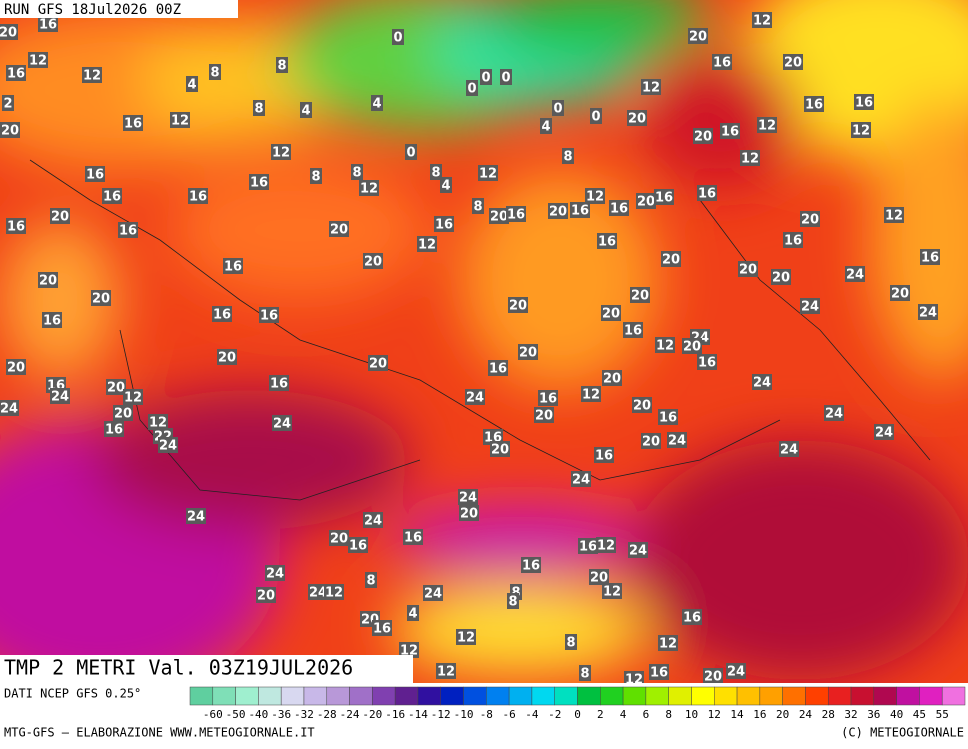  I want to click on legend-label: 2, so click(600, 714).